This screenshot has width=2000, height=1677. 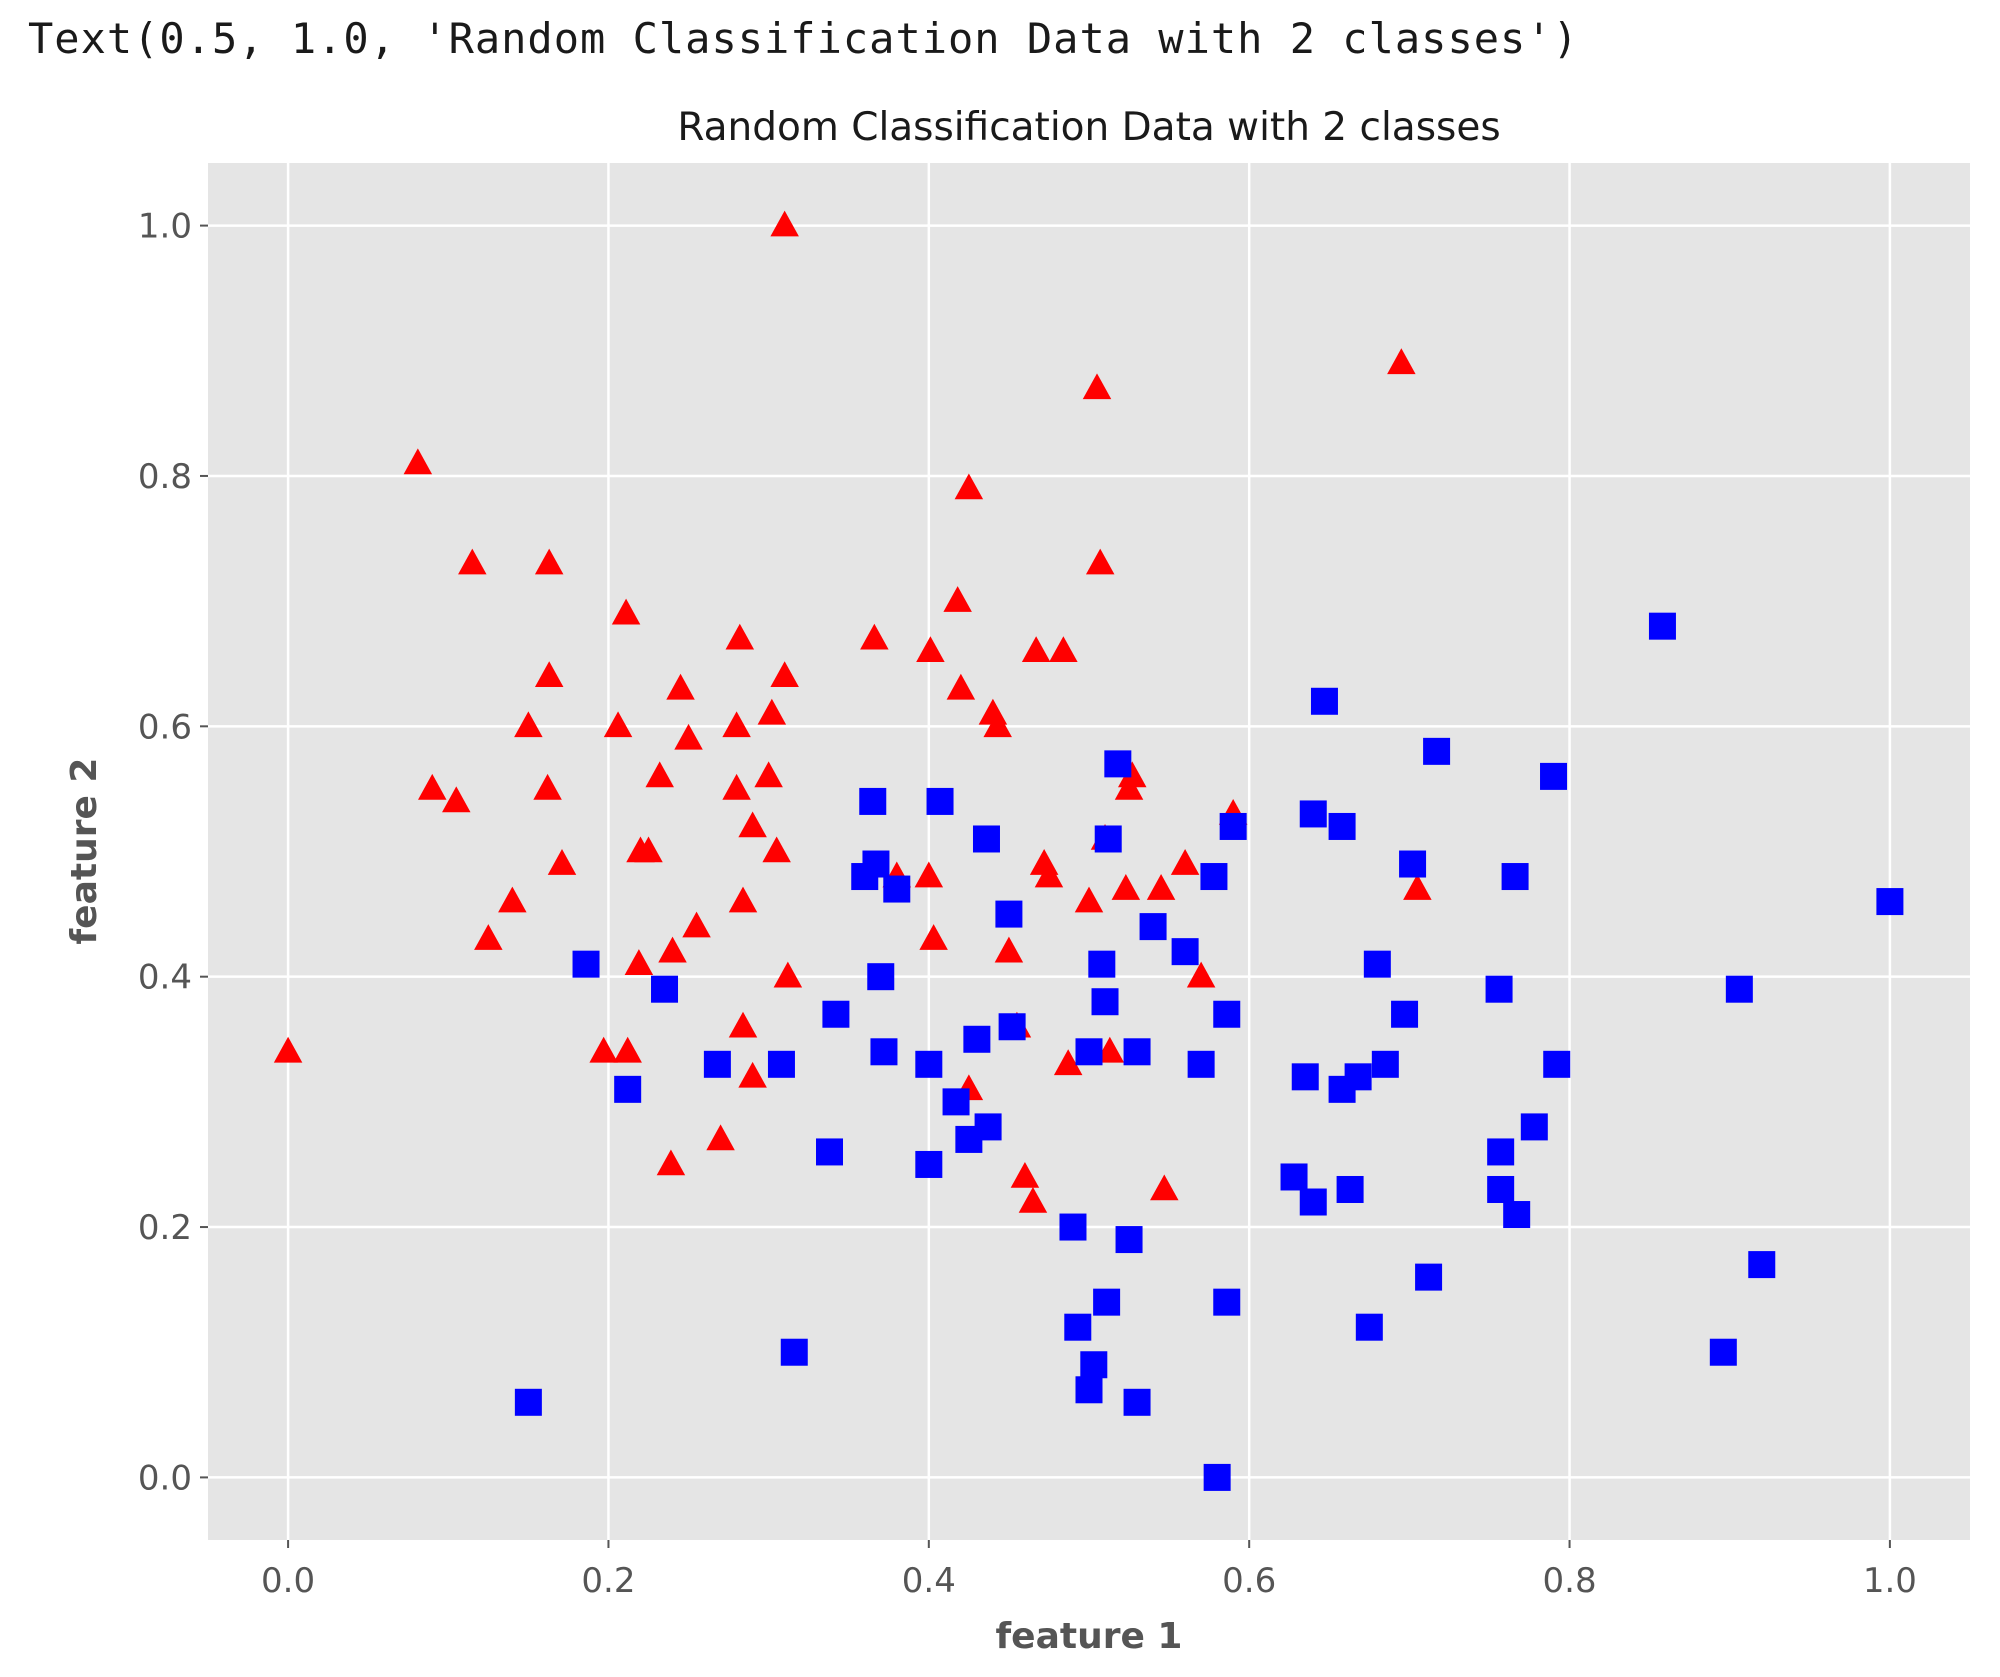 I want to click on y-tick-label: 0.8, so click(x=165, y=477).